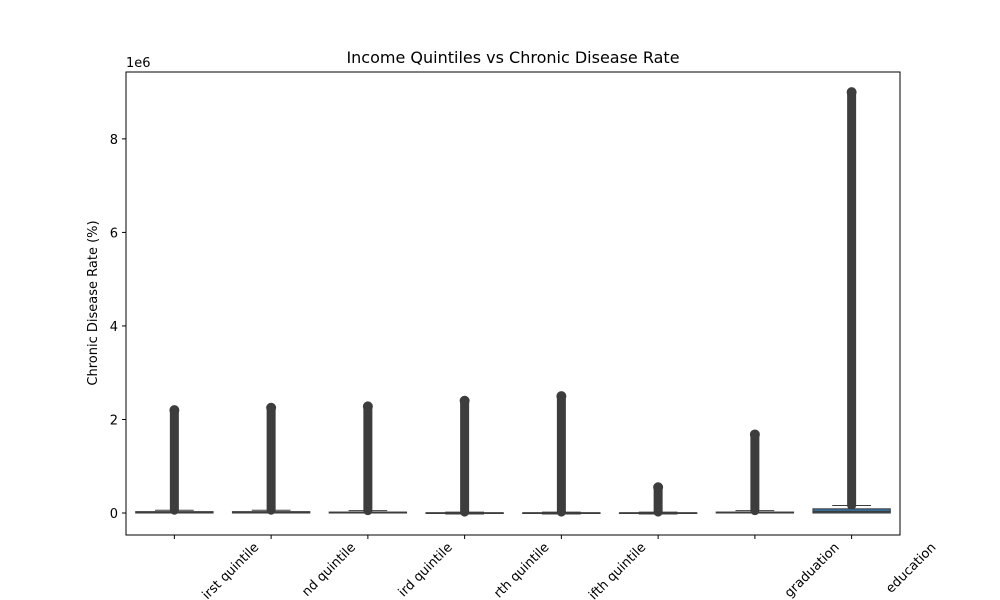 The width and height of the screenshot is (1000, 600). What do you see at coordinates (138, 63) in the screenshot?
I see `y-offset-label: 1e6` at bounding box center [138, 63].